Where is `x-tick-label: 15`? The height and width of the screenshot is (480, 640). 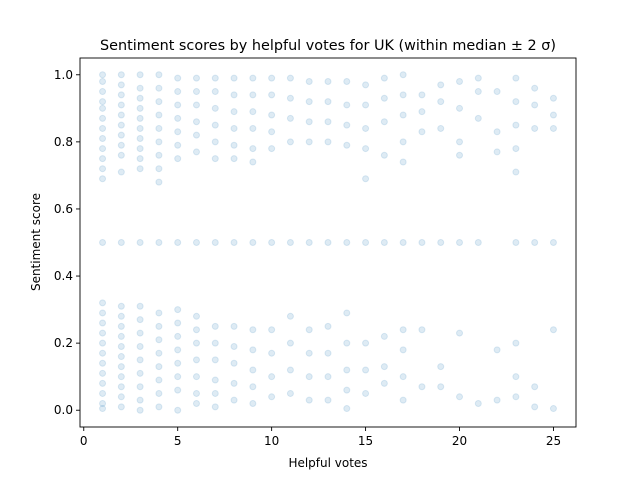 x-tick-label: 15 is located at coordinates (365, 441).